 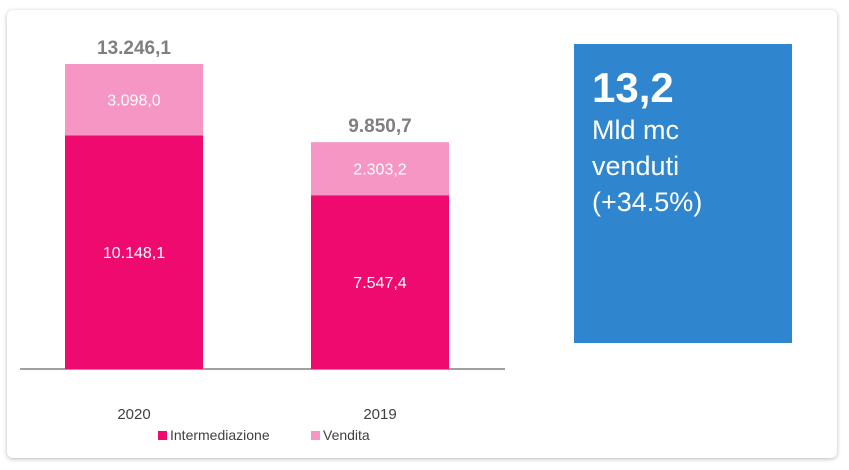 I want to click on kpi-value: 13,2, so click(x=633, y=87).